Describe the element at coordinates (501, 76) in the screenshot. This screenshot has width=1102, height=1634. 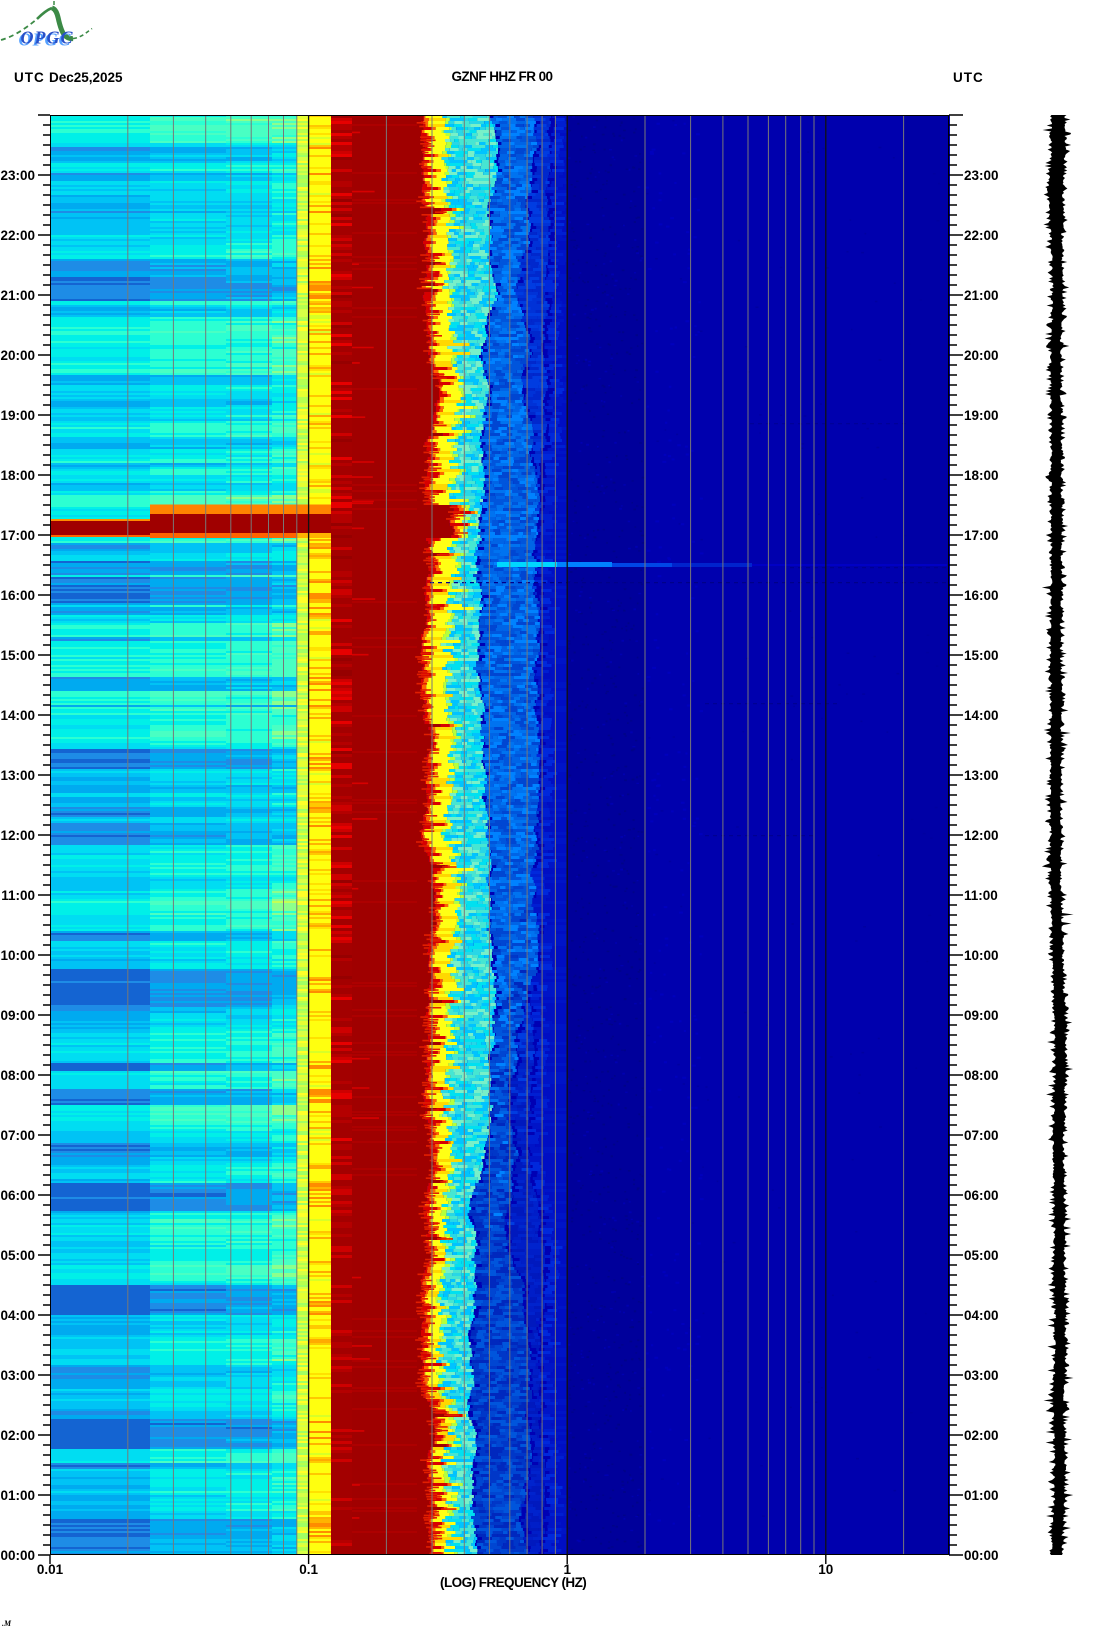
I see `svg-text: GZNF HHZ FR 00` at that location.